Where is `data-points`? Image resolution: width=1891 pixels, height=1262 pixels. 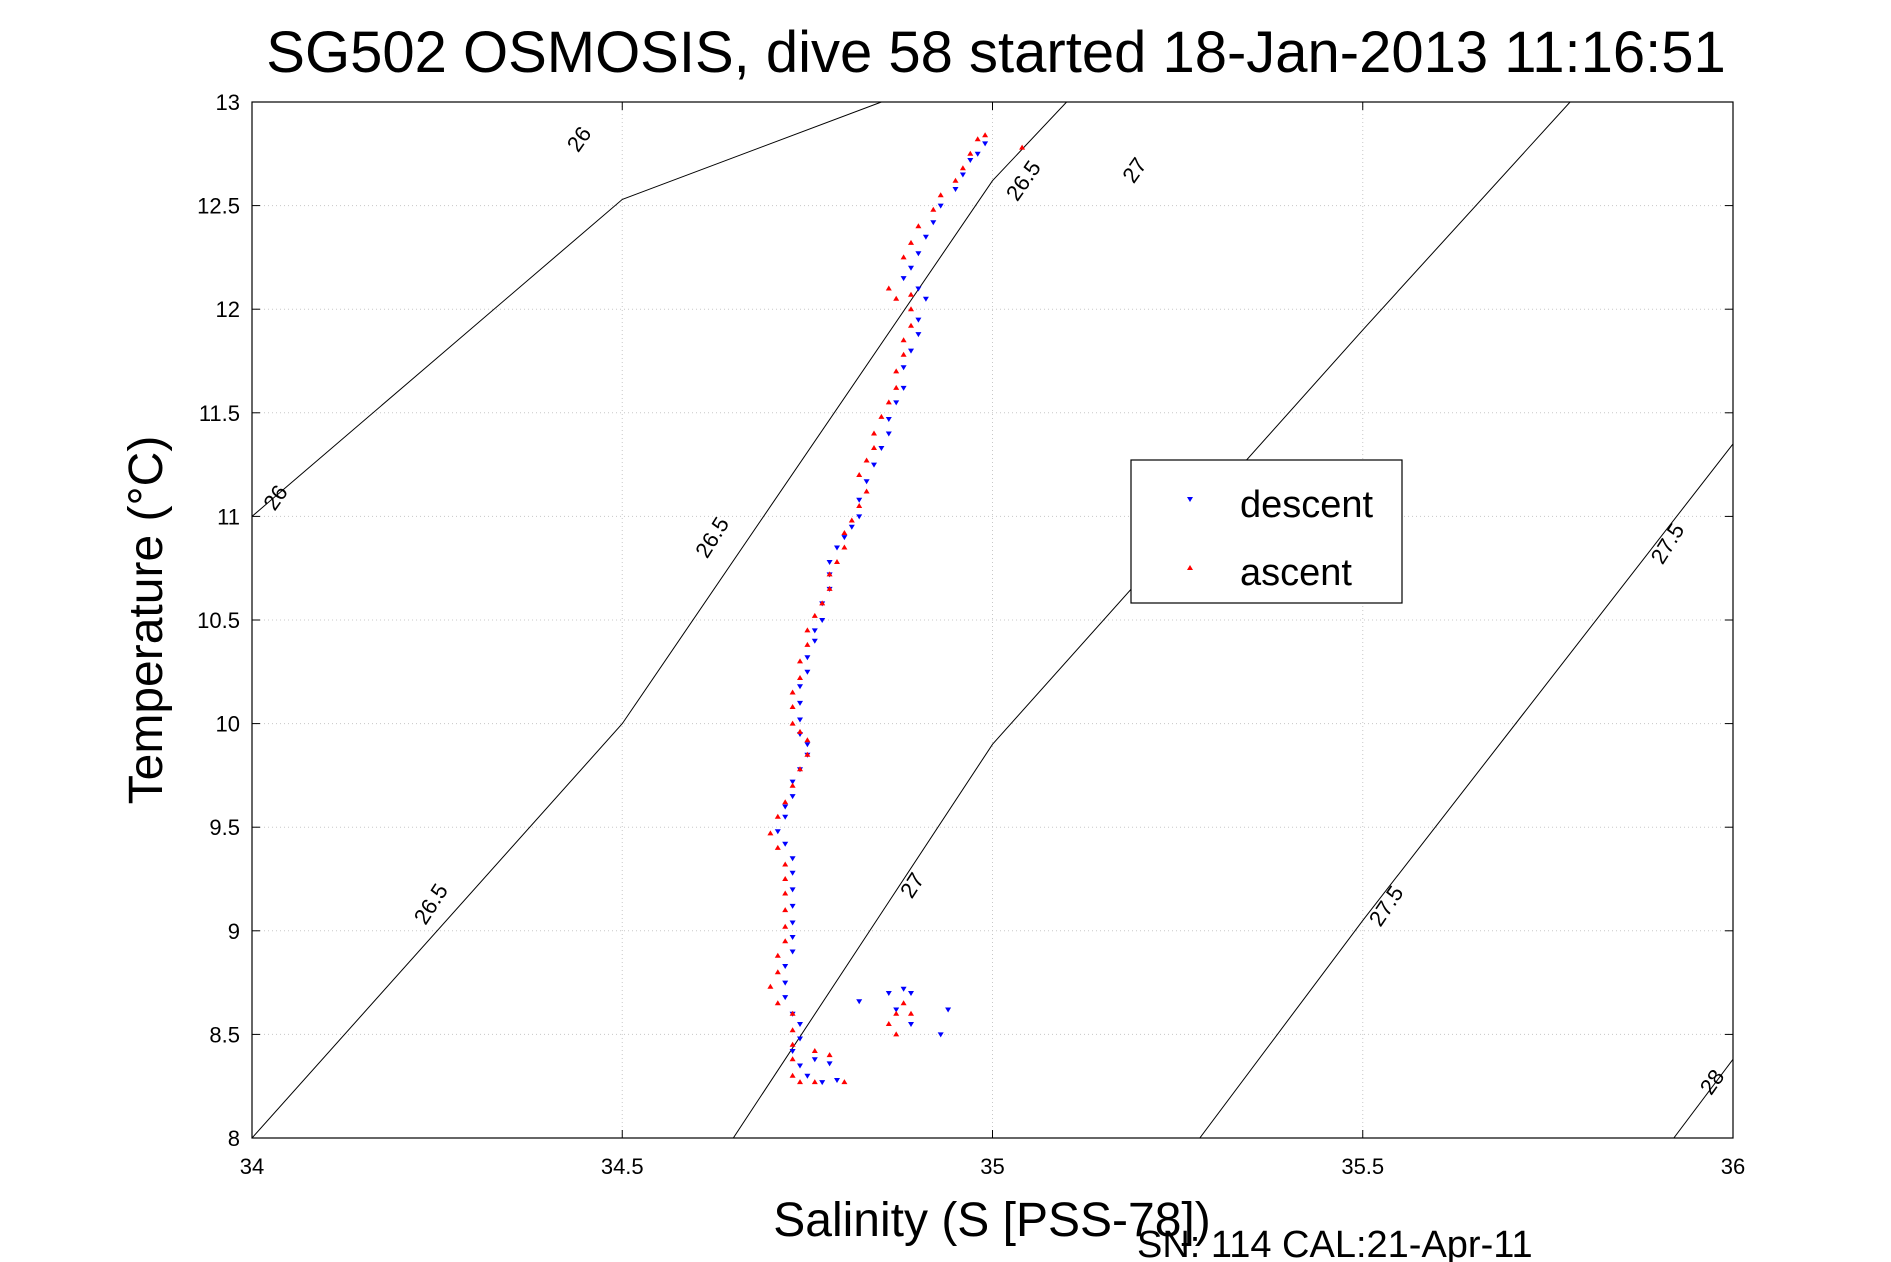 data-points is located at coordinates (896, 609).